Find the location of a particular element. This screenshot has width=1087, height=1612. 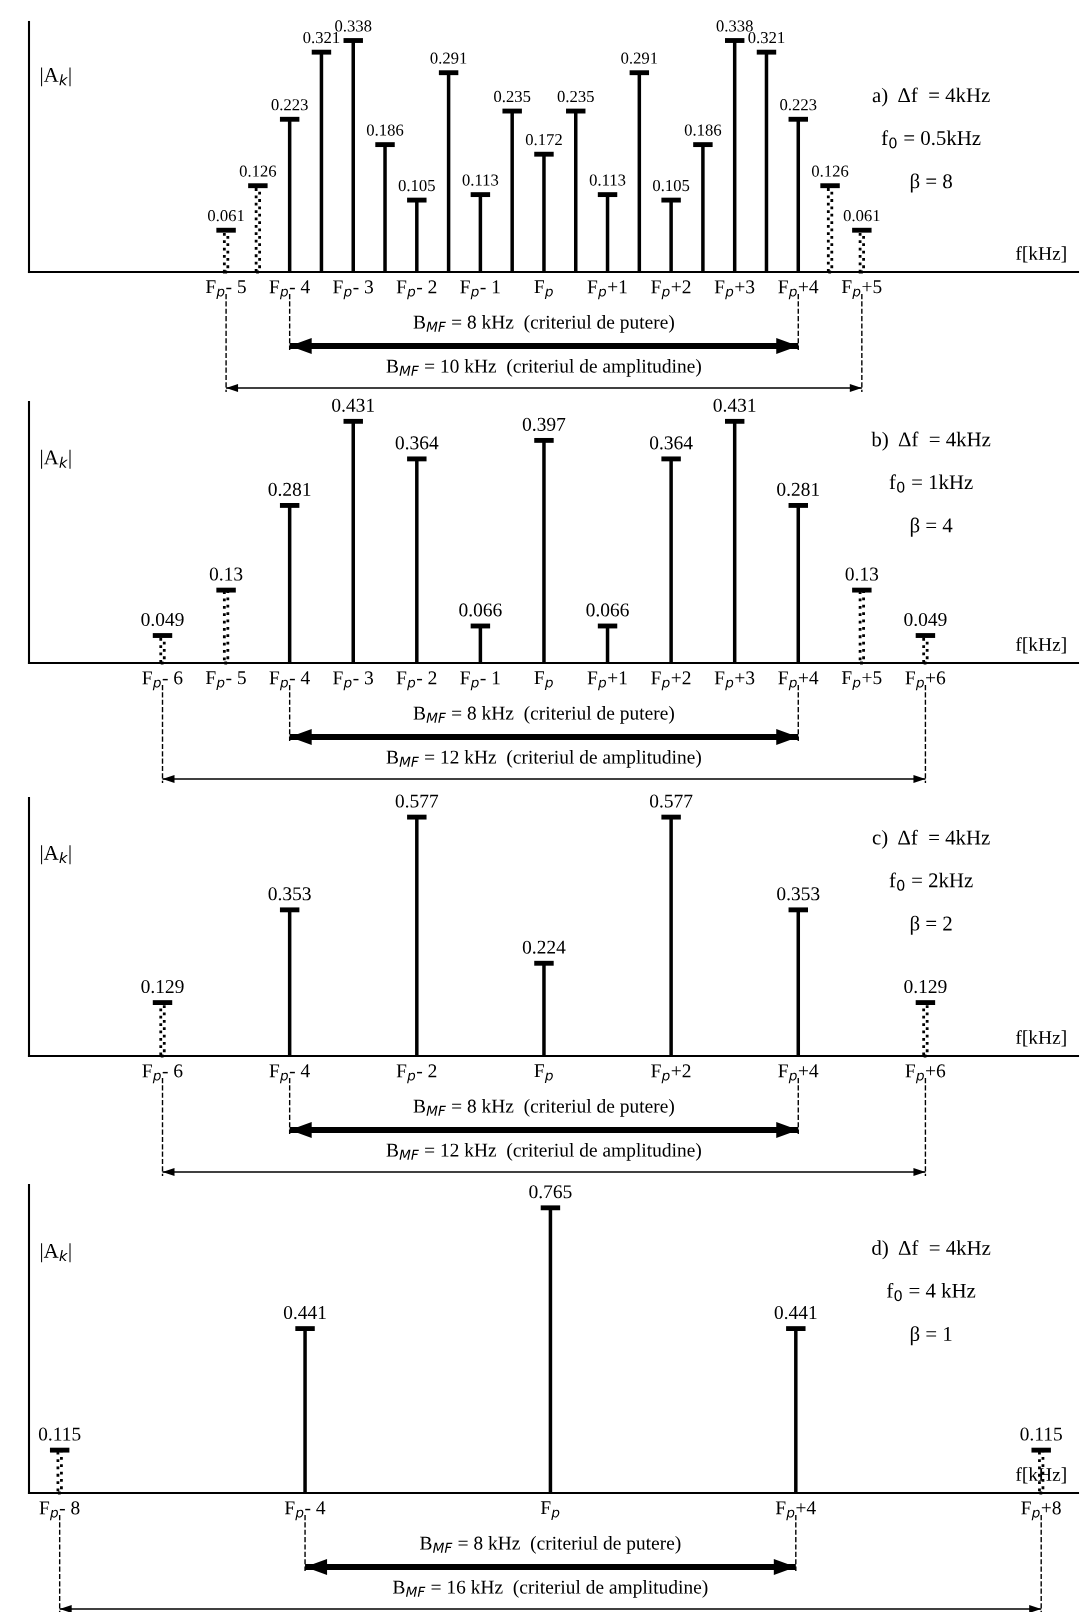

annotation: b) Δf = 4kHz is located at coordinates (931, 441).